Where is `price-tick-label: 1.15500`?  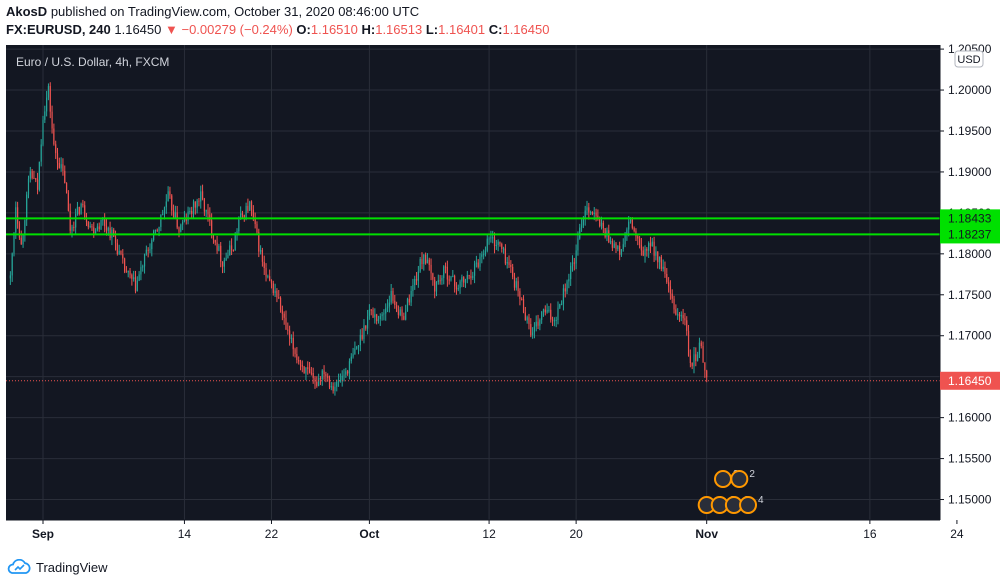 price-tick-label: 1.15500 is located at coordinates (970, 459).